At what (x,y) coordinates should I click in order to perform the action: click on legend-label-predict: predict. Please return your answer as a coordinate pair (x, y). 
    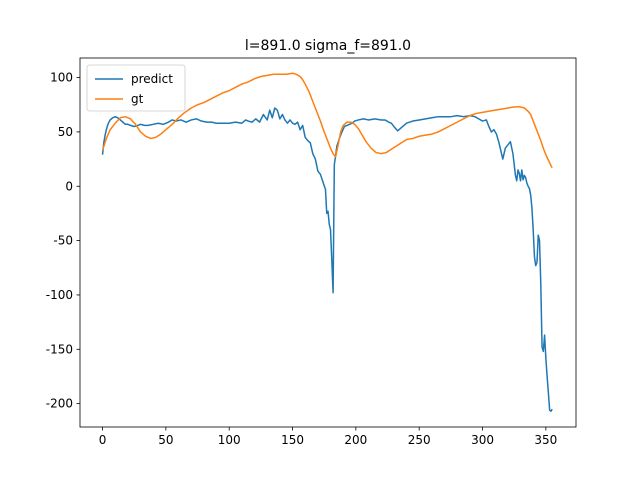
    Looking at the image, I should click on (152, 79).